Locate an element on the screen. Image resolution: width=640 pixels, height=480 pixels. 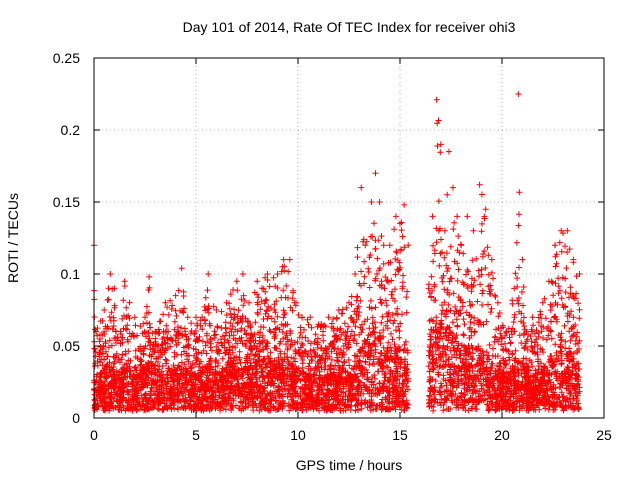
y-tick-label: 0 is located at coordinates (76, 418).